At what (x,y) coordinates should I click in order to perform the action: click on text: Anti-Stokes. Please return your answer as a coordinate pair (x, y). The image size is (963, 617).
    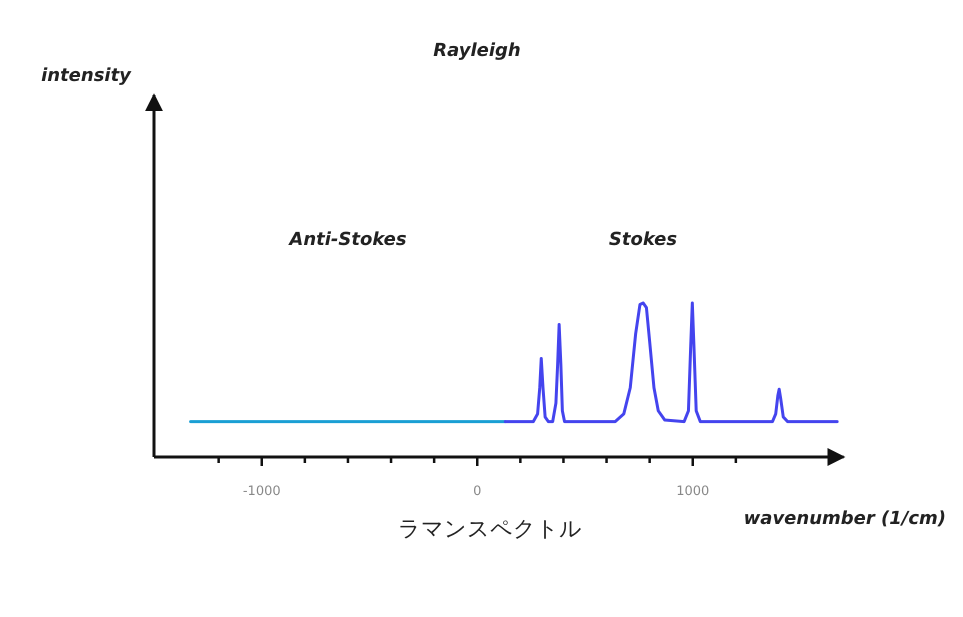
    Looking at the image, I should click on (347, 239).